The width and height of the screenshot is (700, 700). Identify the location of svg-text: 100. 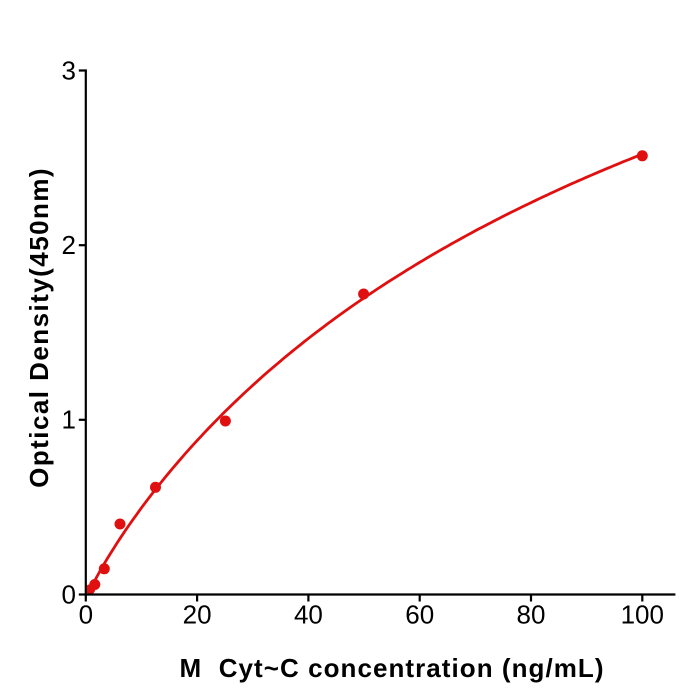
(642, 615).